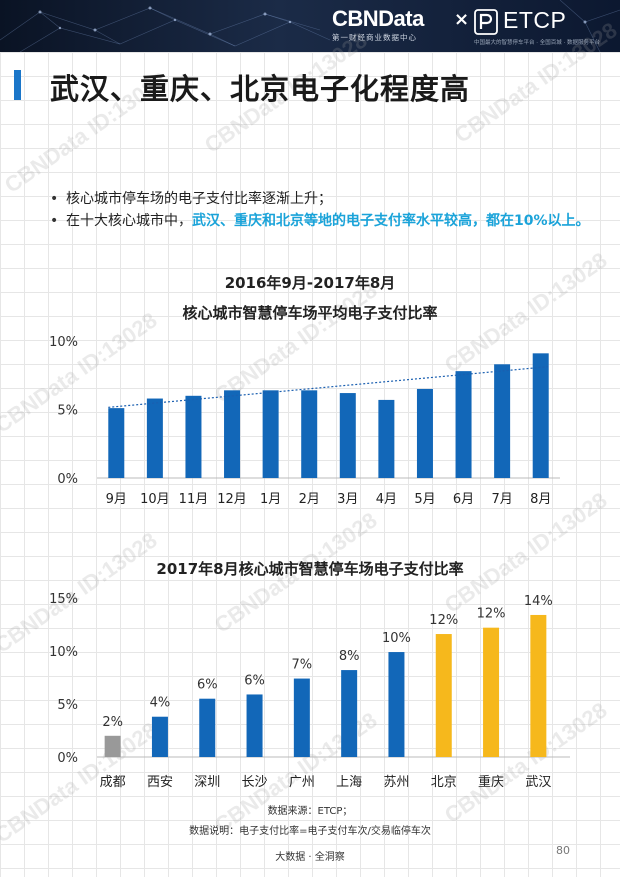 The image size is (620, 877). Describe the element at coordinates (194, 499) in the screenshot. I see `x-tick-label: 11月` at that location.